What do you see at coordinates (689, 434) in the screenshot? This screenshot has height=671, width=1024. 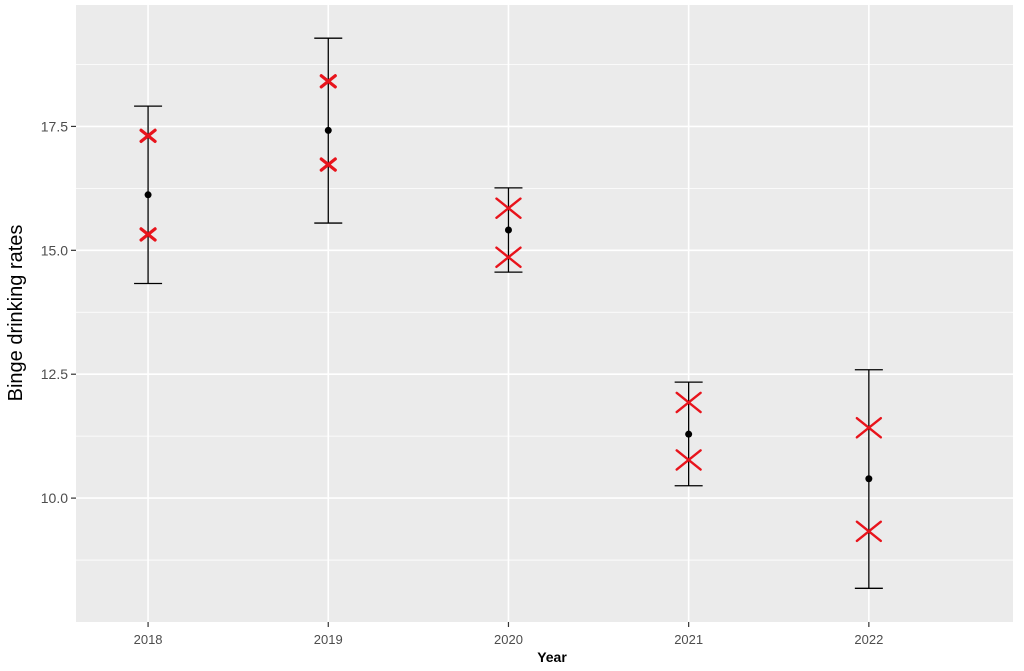 I see `point-2021` at bounding box center [689, 434].